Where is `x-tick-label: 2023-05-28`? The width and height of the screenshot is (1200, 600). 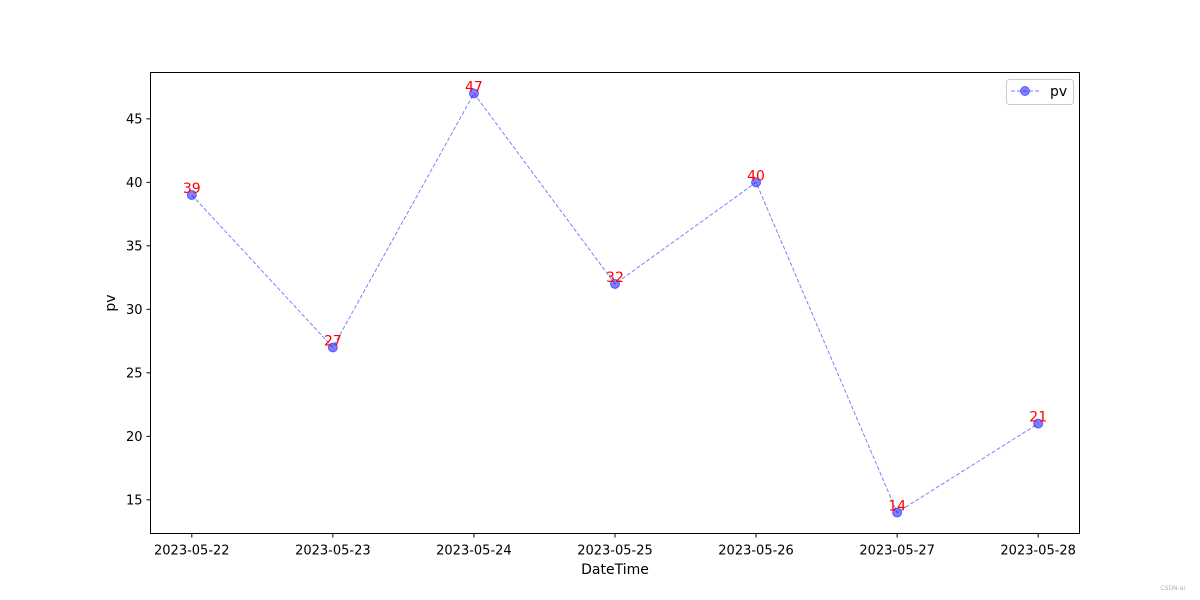
x-tick-label: 2023-05-28 is located at coordinates (1038, 551).